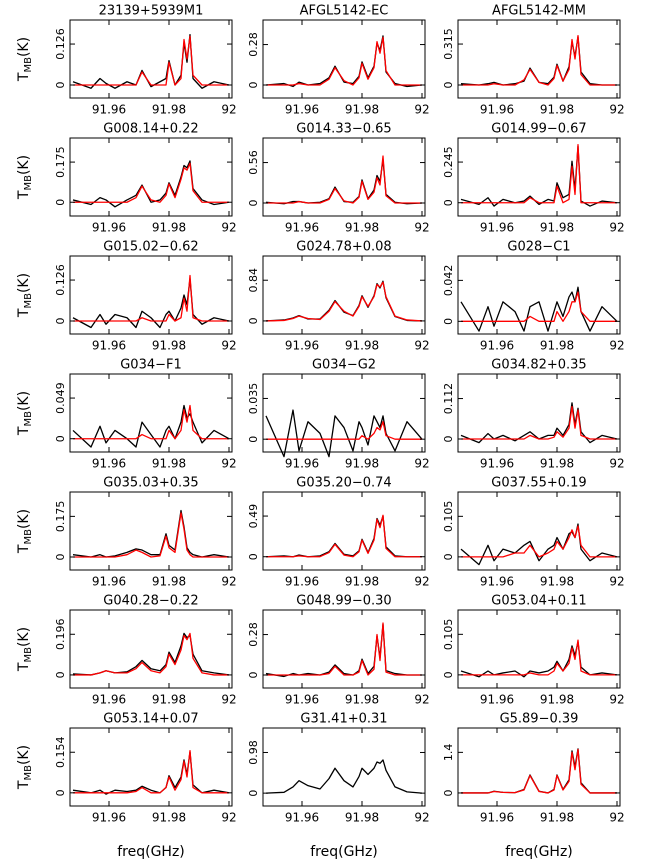 The height and width of the screenshot is (866, 667). Describe the element at coordinates (539, 11) in the screenshot. I see `panel-title: AFGL5142-MM` at that location.